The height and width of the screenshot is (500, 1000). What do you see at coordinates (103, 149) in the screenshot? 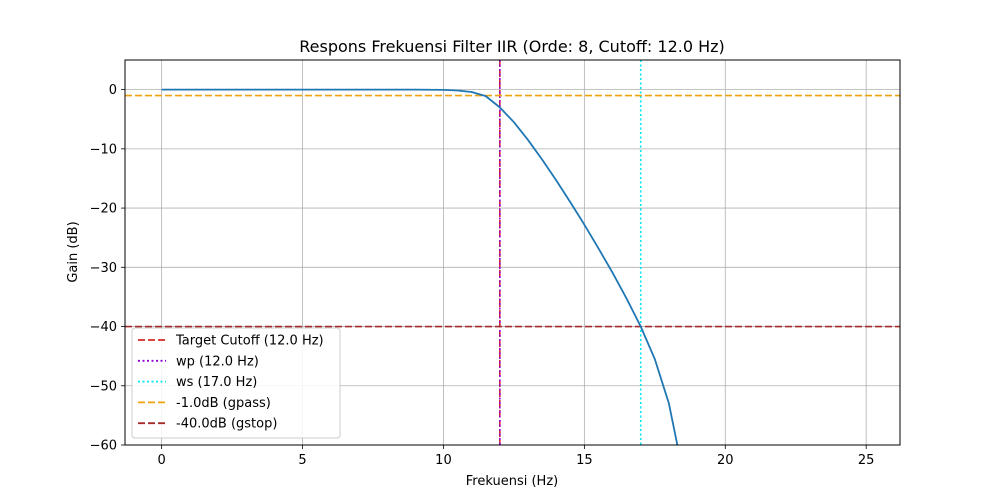
I see `y-tick-label: −10` at bounding box center [103, 149].